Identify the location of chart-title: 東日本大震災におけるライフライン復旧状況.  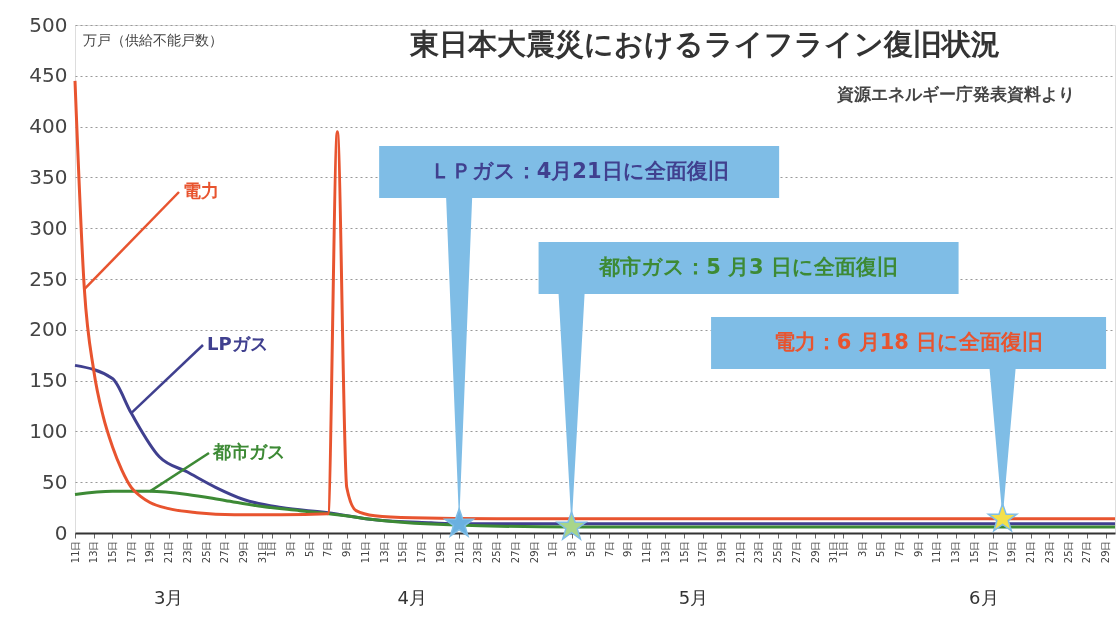
(704, 44).